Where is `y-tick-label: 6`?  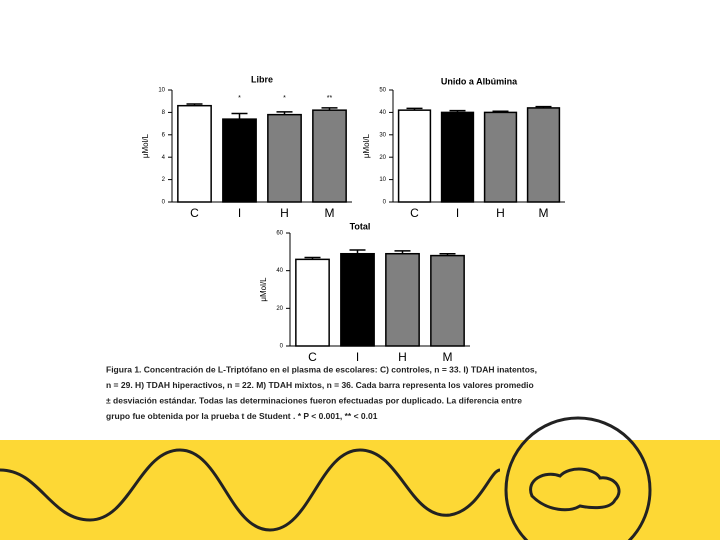 y-tick-label: 6 is located at coordinates (164, 135).